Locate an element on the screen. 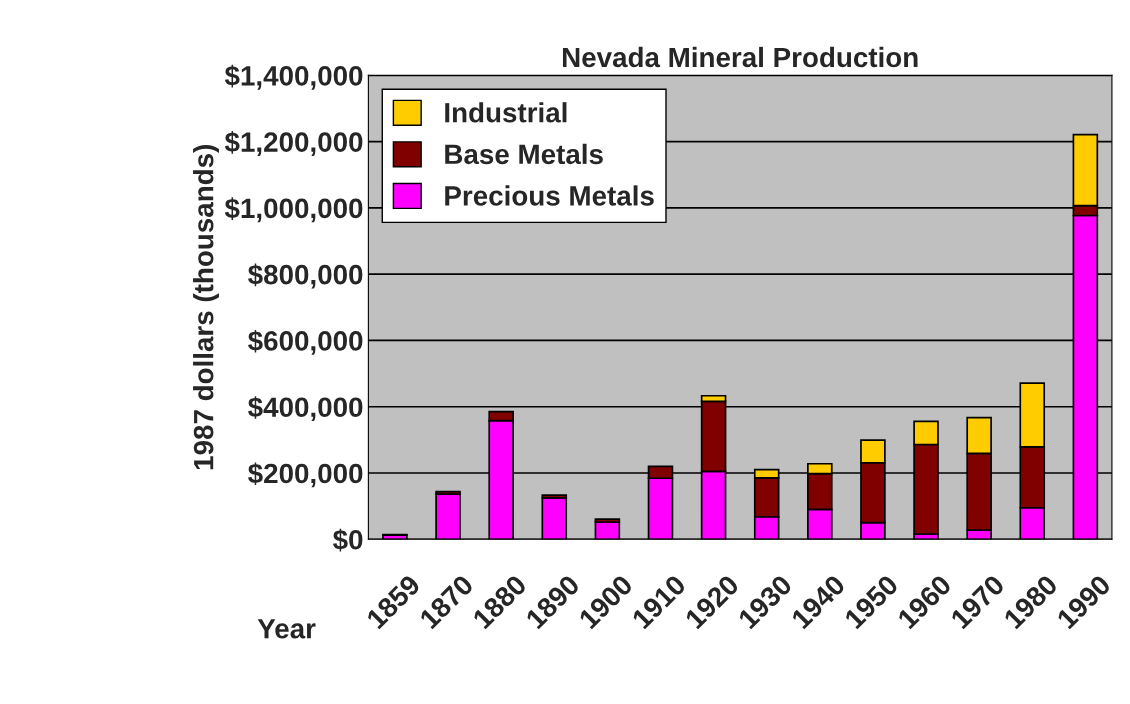  y-tick-label: $400,000 is located at coordinates (305, 409).